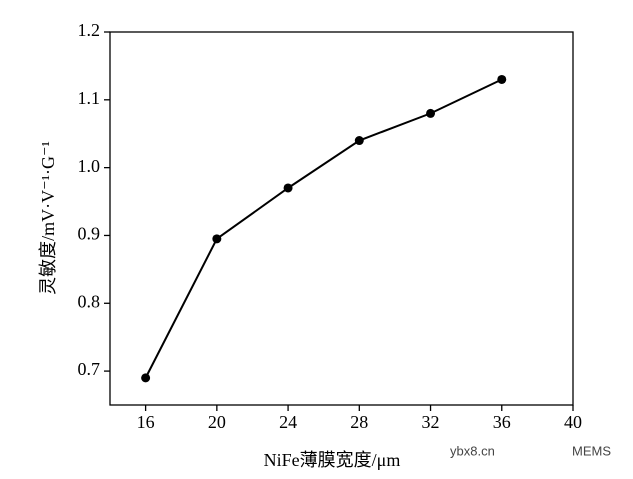  Describe the element at coordinates (89, 30) in the screenshot. I see `y-tick-label: 1.2` at that location.